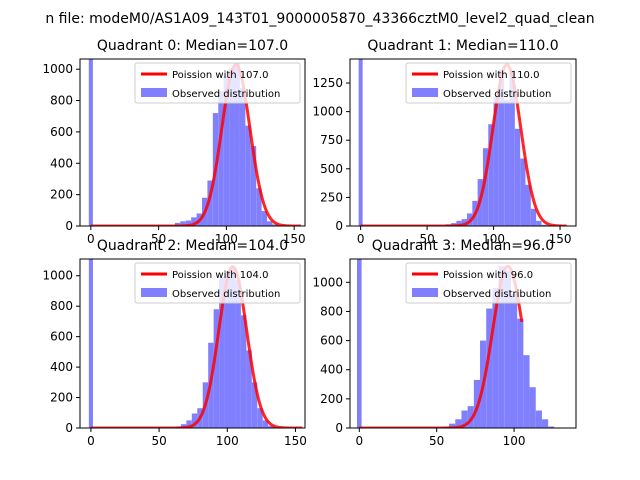 The width and height of the screenshot is (640, 480). I want to click on y-tick-label: 250, so click(331, 197).